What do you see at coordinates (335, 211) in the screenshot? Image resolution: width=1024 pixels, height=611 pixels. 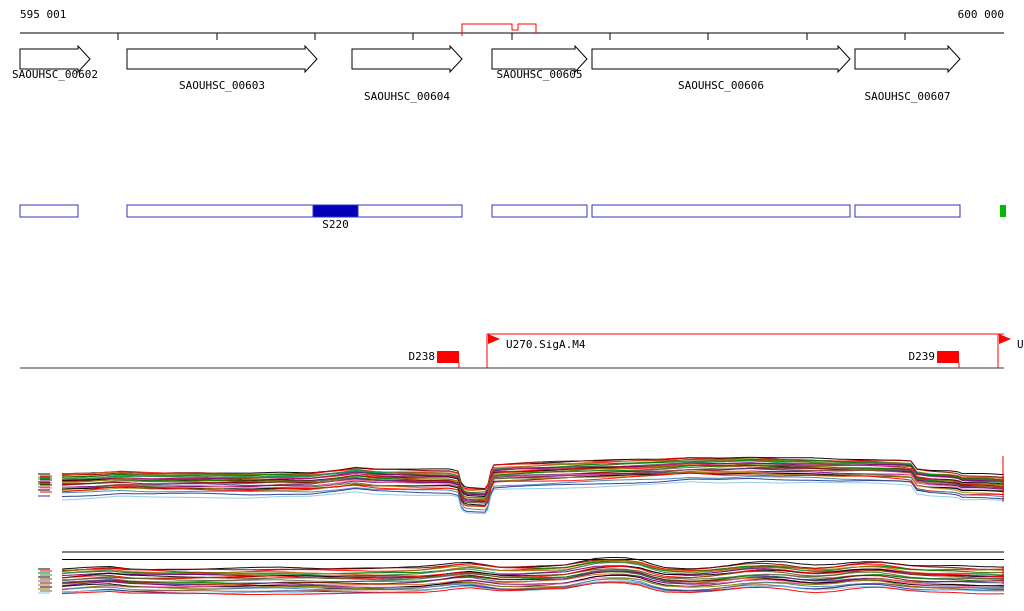 I see `probe-segment-highlight` at bounding box center [335, 211].